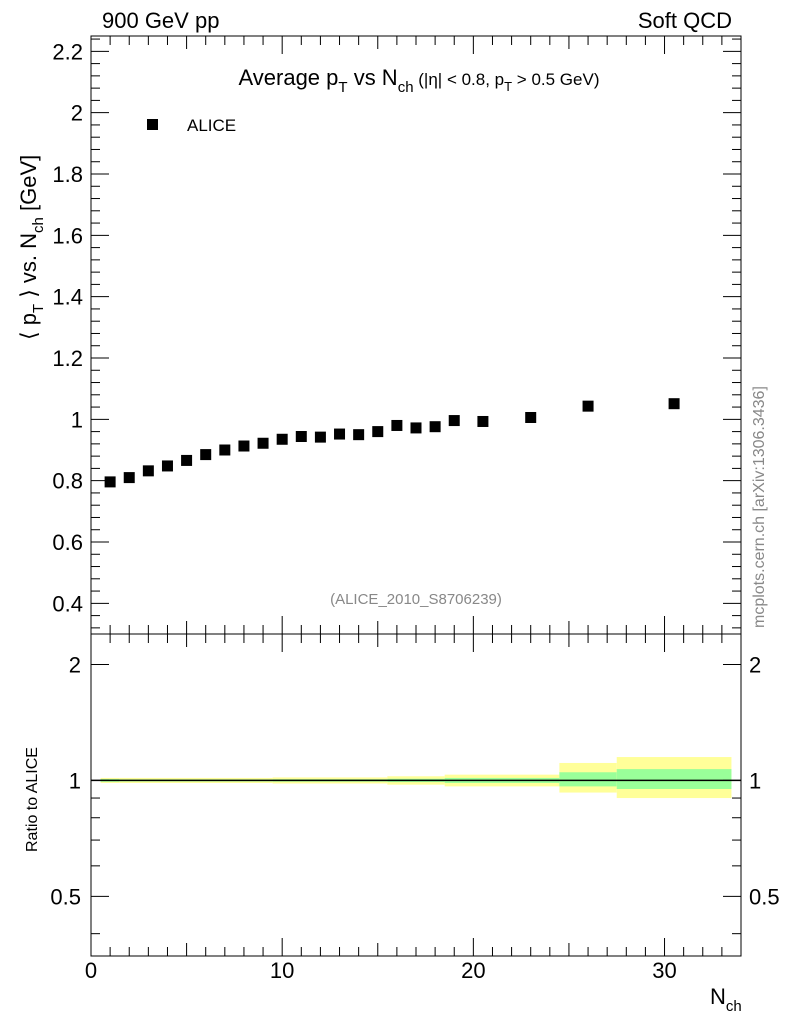  I want to click on main-y-axis-label: ⟨ pT ⟩ vs. Nch [GeV], so click(31, 247).